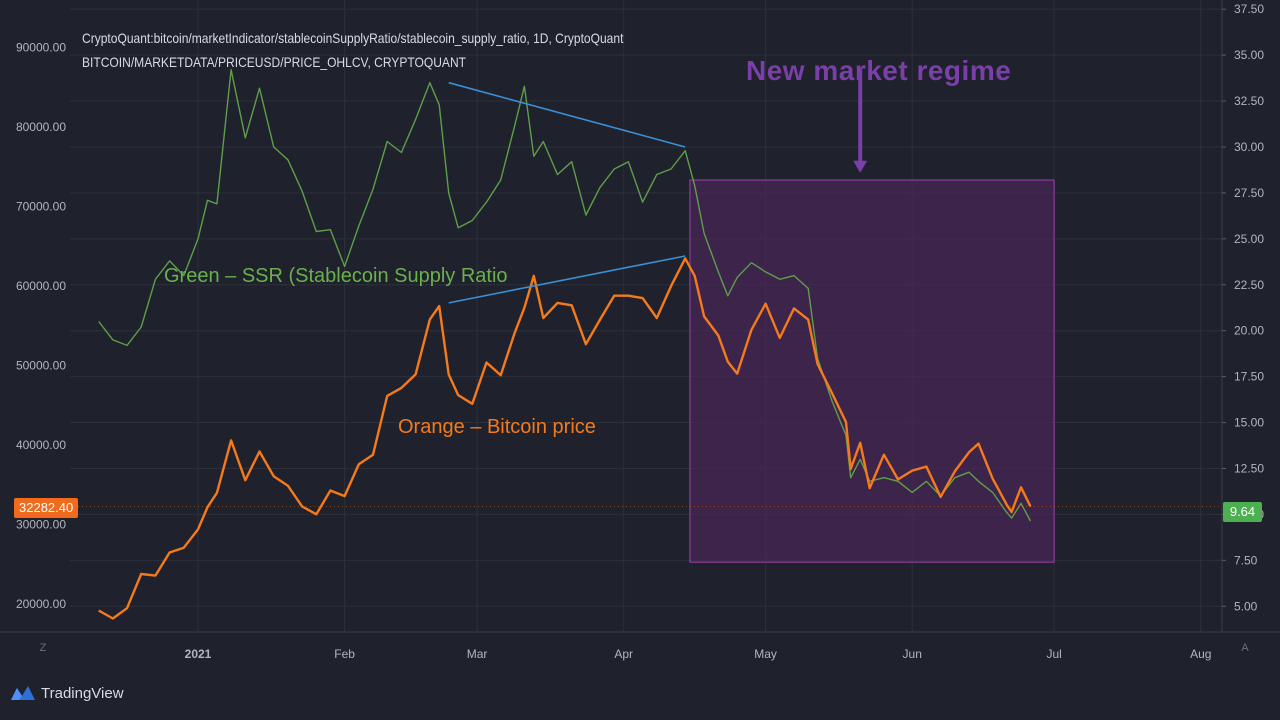 The height and width of the screenshot is (720, 1280). What do you see at coordinates (41, 604) in the screenshot?
I see `left-axis-tick-label: 20000.00` at bounding box center [41, 604].